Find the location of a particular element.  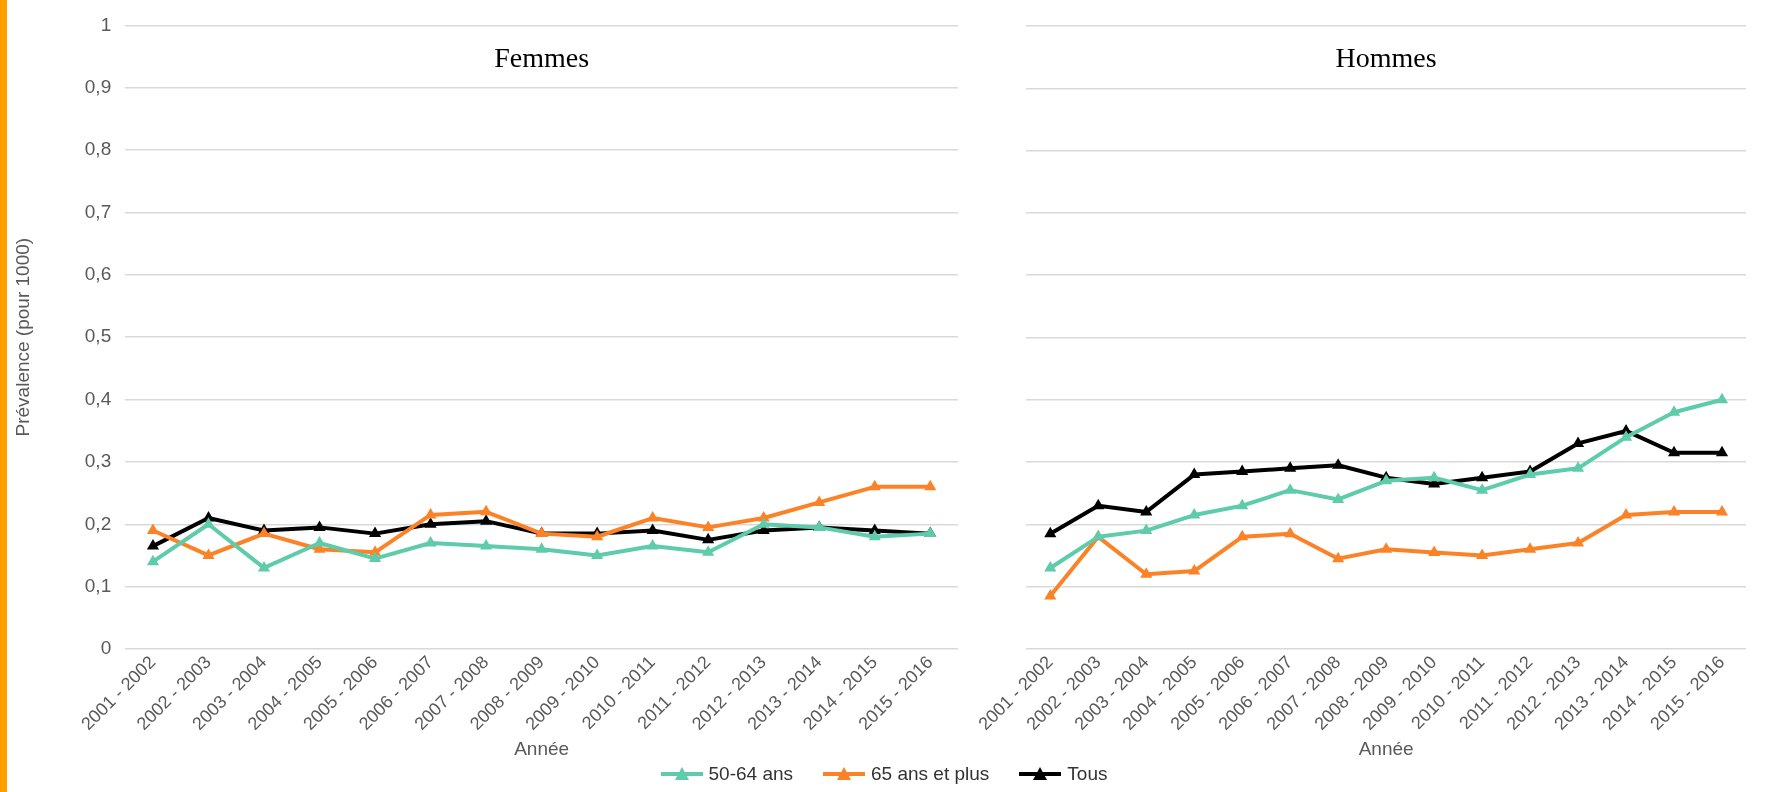

legend-label: Tous is located at coordinates (1087, 774).